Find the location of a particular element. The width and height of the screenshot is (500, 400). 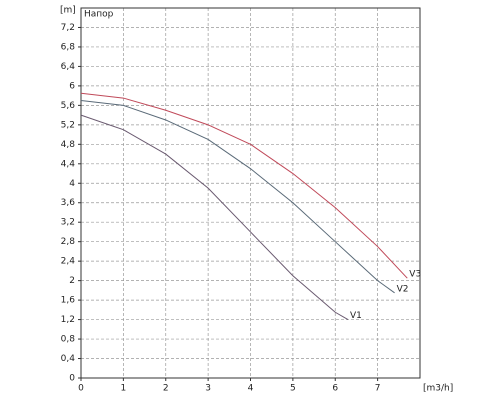

y-tick-label: 3,6 is located at coordinates (68, 203).